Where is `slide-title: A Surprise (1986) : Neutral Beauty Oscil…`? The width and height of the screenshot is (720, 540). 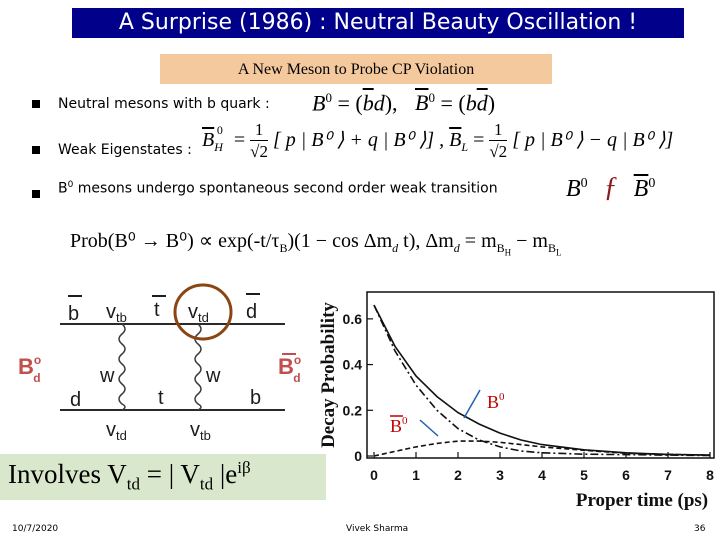 slide-title: A Surprise (1986) : Neutral Beauty Oscil… is located at coordinates (378, 23).